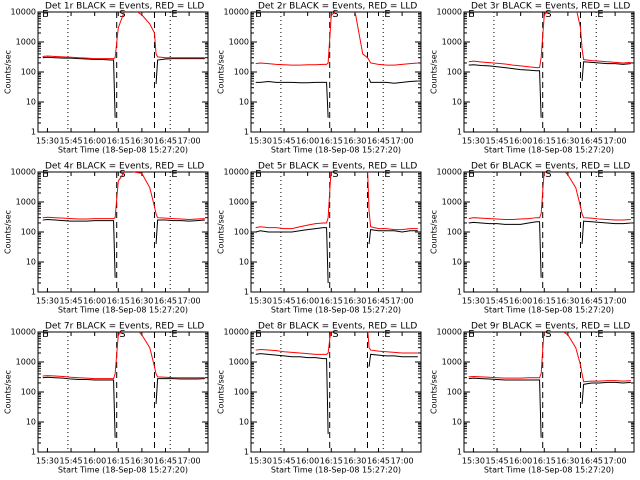 The image size is (640, 480). What do you see at coordinates (337, 7) in the screenshot?
I see `chart-title: Det 2r BLACK = Events, RED = LLD` at bounding box center [337, 7].